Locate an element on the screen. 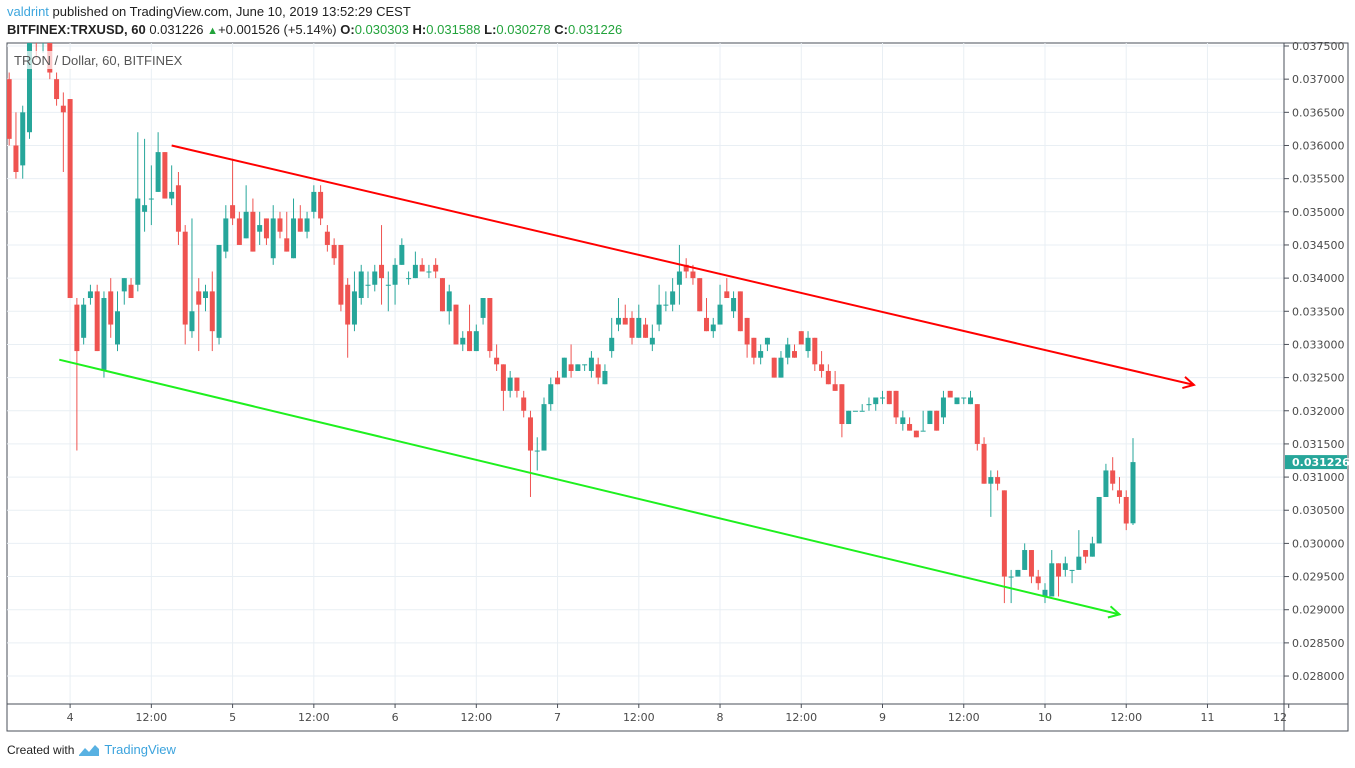  time-tick-label: 11 is located at coordinates (1207, 717).